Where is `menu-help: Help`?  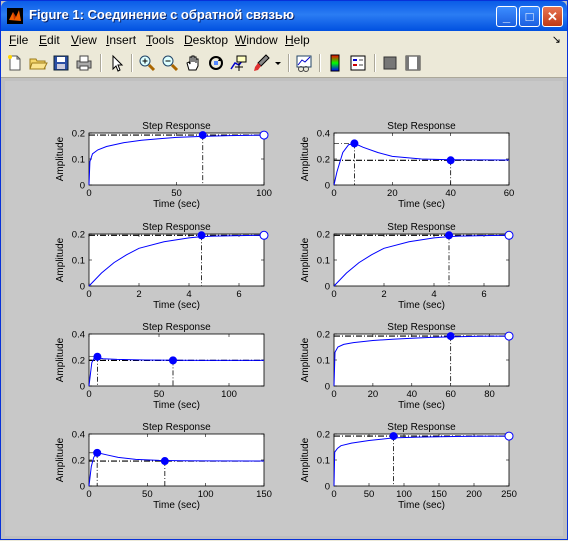 menu-help: Help is located at coordinates (297, 40).